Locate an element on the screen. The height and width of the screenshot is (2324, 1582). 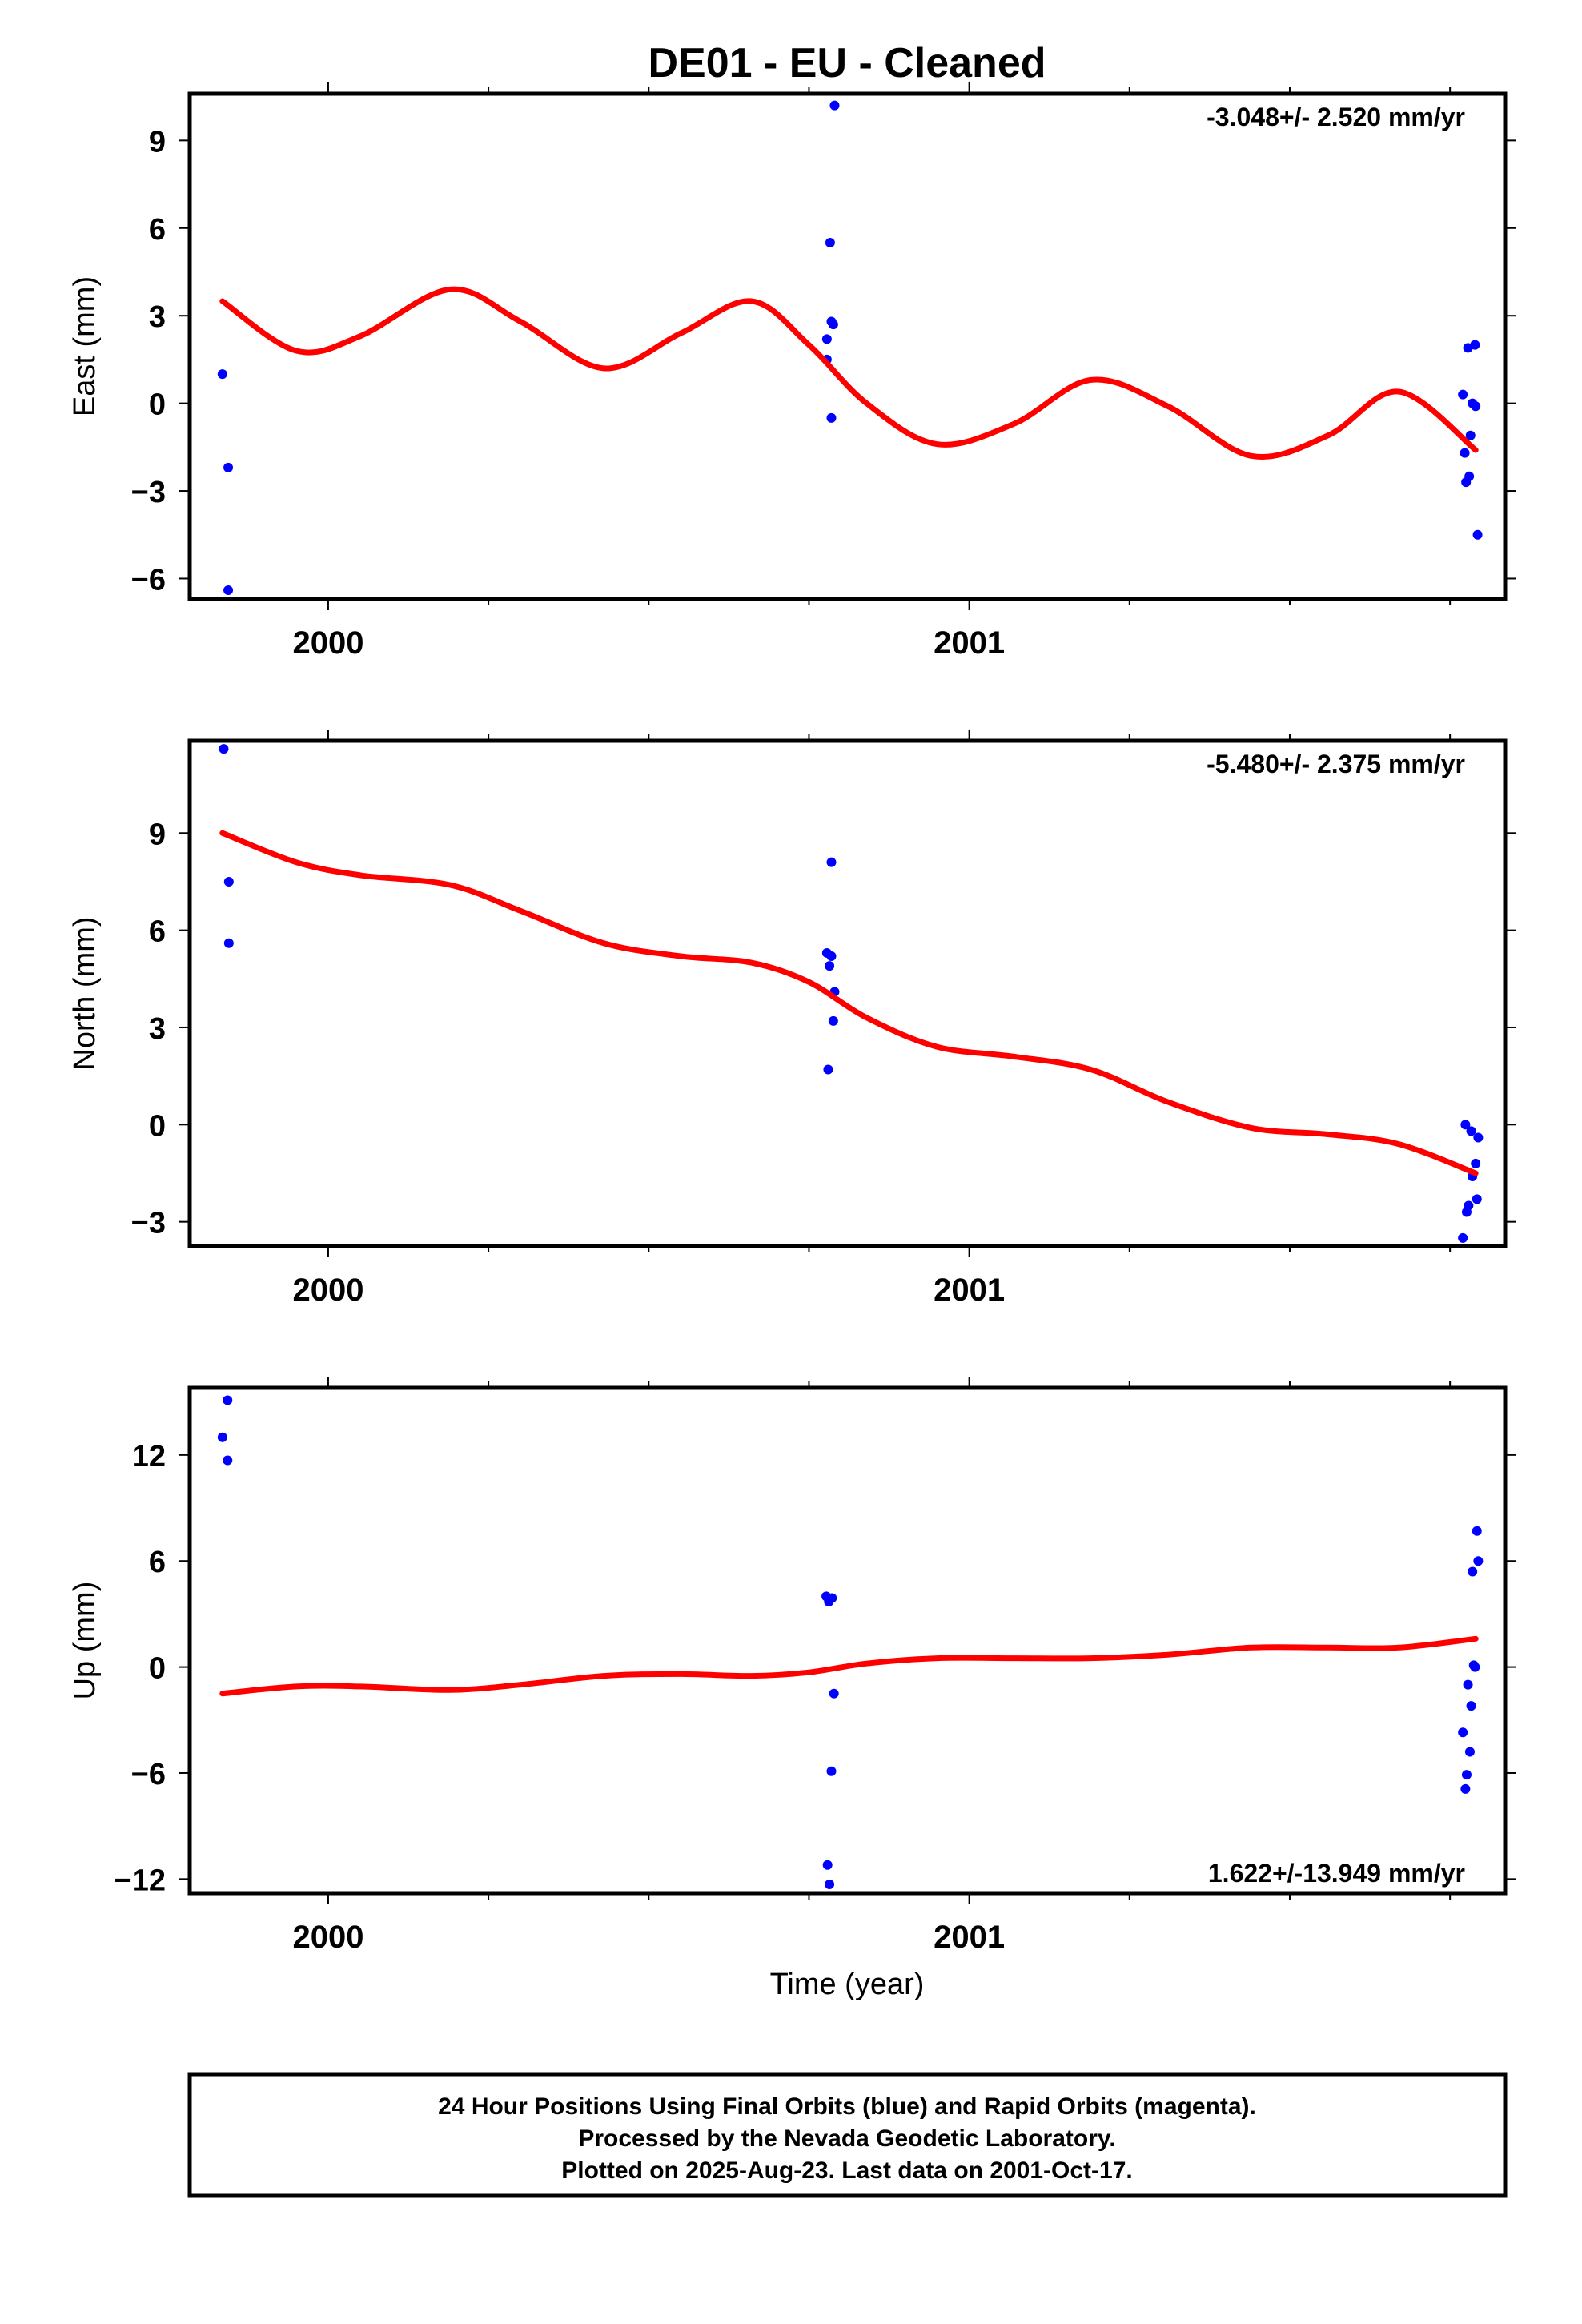
up-ytick-label: 6 is located at coordinates (157, 1562).